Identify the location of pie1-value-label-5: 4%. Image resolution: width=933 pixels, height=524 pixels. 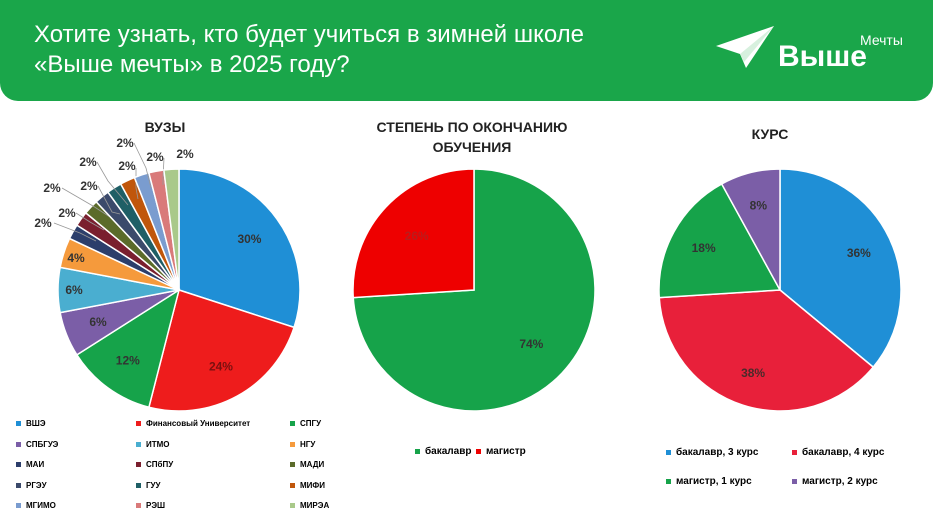
(76, 258).